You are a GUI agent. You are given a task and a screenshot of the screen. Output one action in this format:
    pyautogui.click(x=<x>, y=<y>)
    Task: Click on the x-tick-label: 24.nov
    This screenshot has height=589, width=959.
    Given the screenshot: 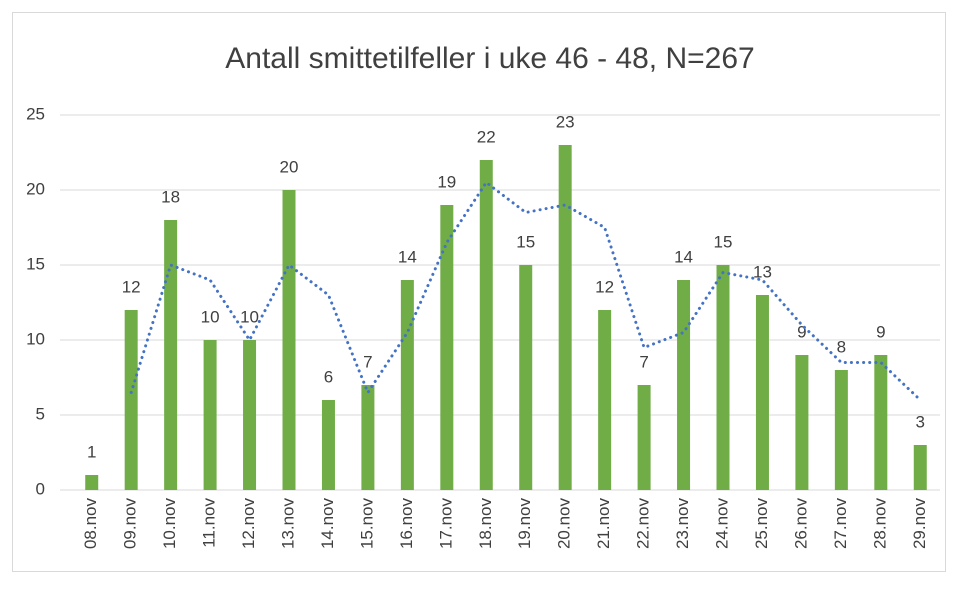 What is the action you would take?
    pyautogui.click(x=721, y=524)
    